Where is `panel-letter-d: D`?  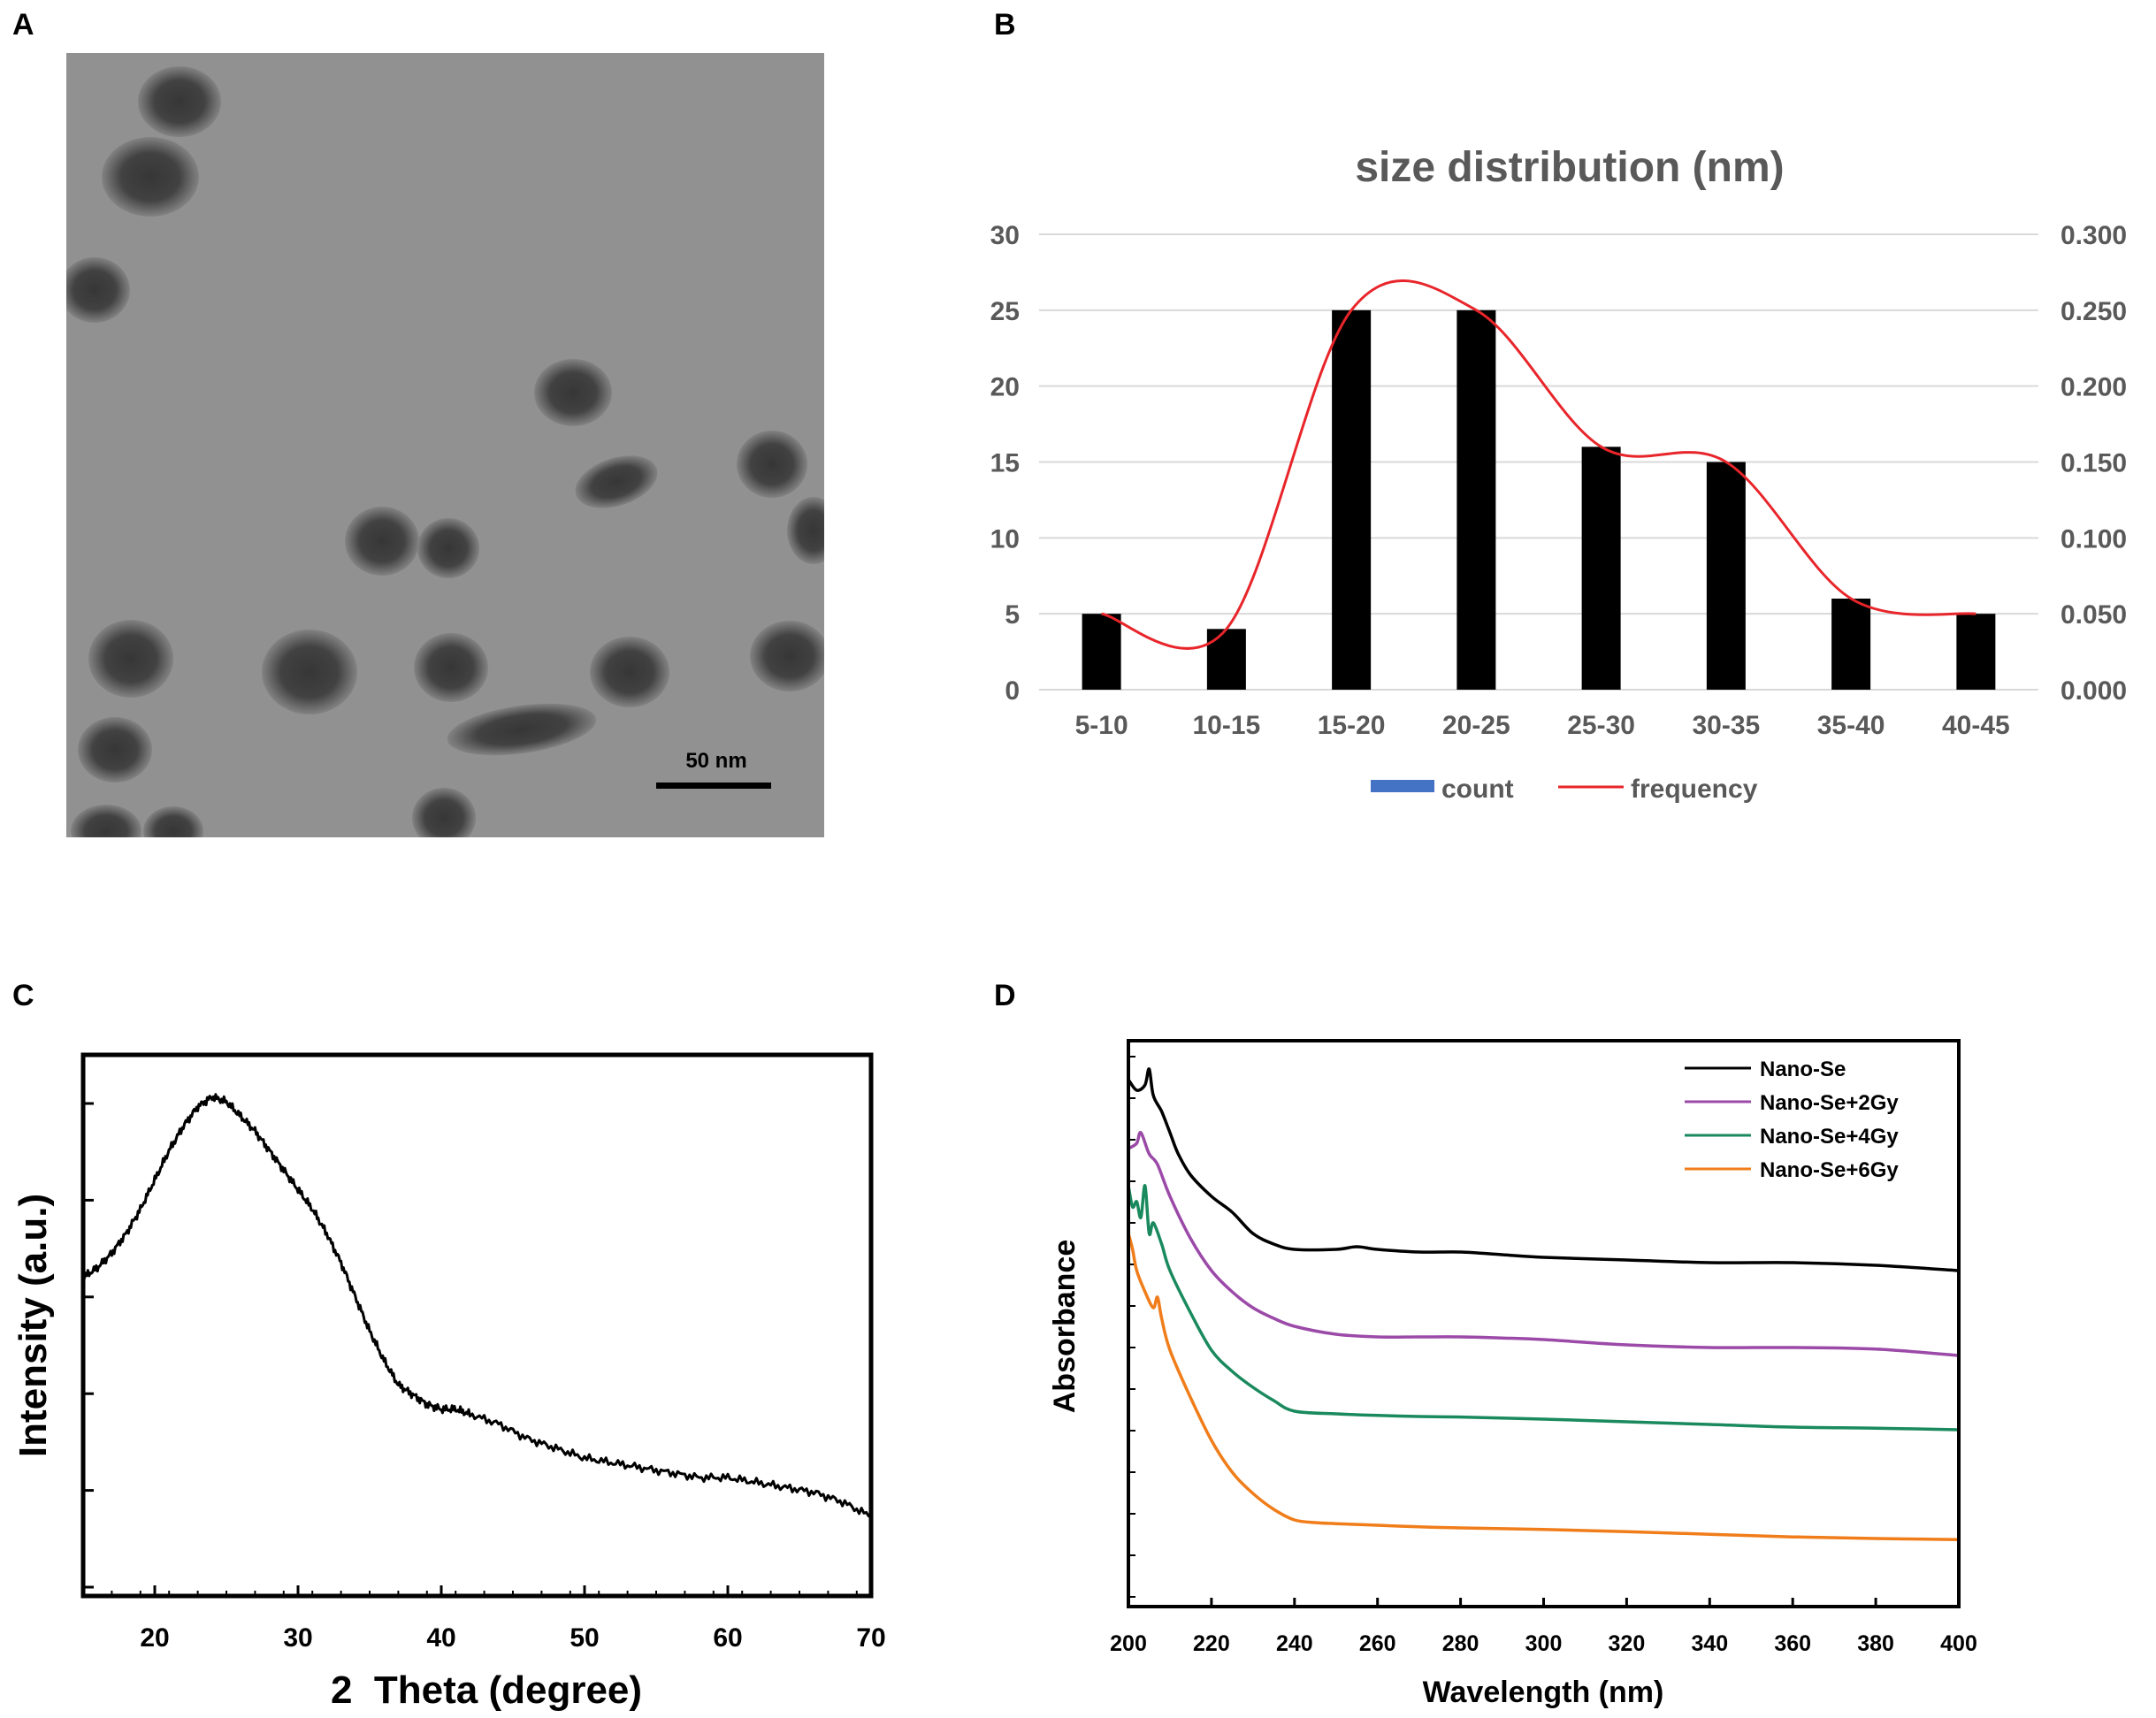 panel-letter-d: D is located at coordinates (1005, 995).